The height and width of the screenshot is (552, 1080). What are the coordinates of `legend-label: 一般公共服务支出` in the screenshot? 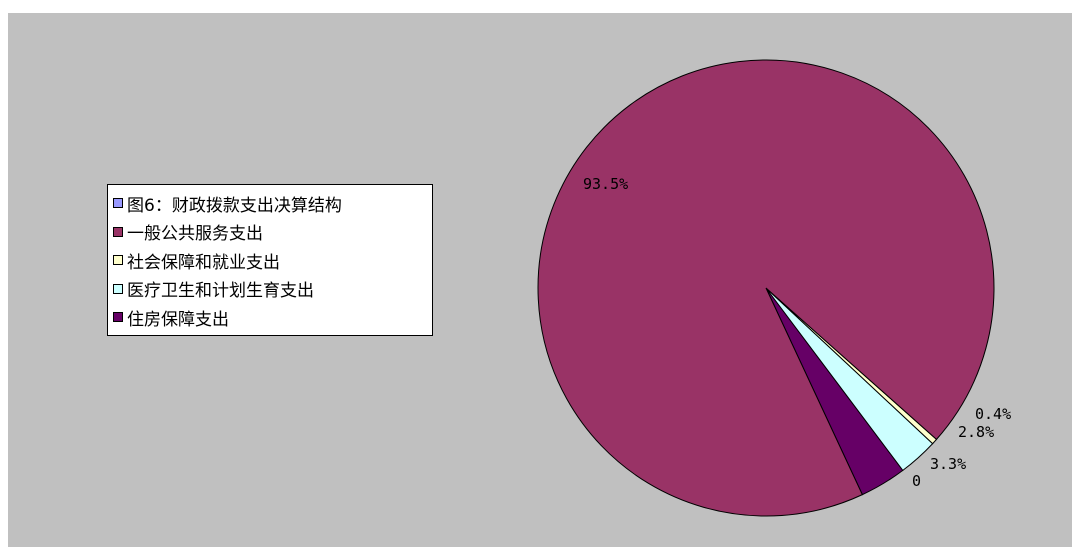 It's located at (195, 234).